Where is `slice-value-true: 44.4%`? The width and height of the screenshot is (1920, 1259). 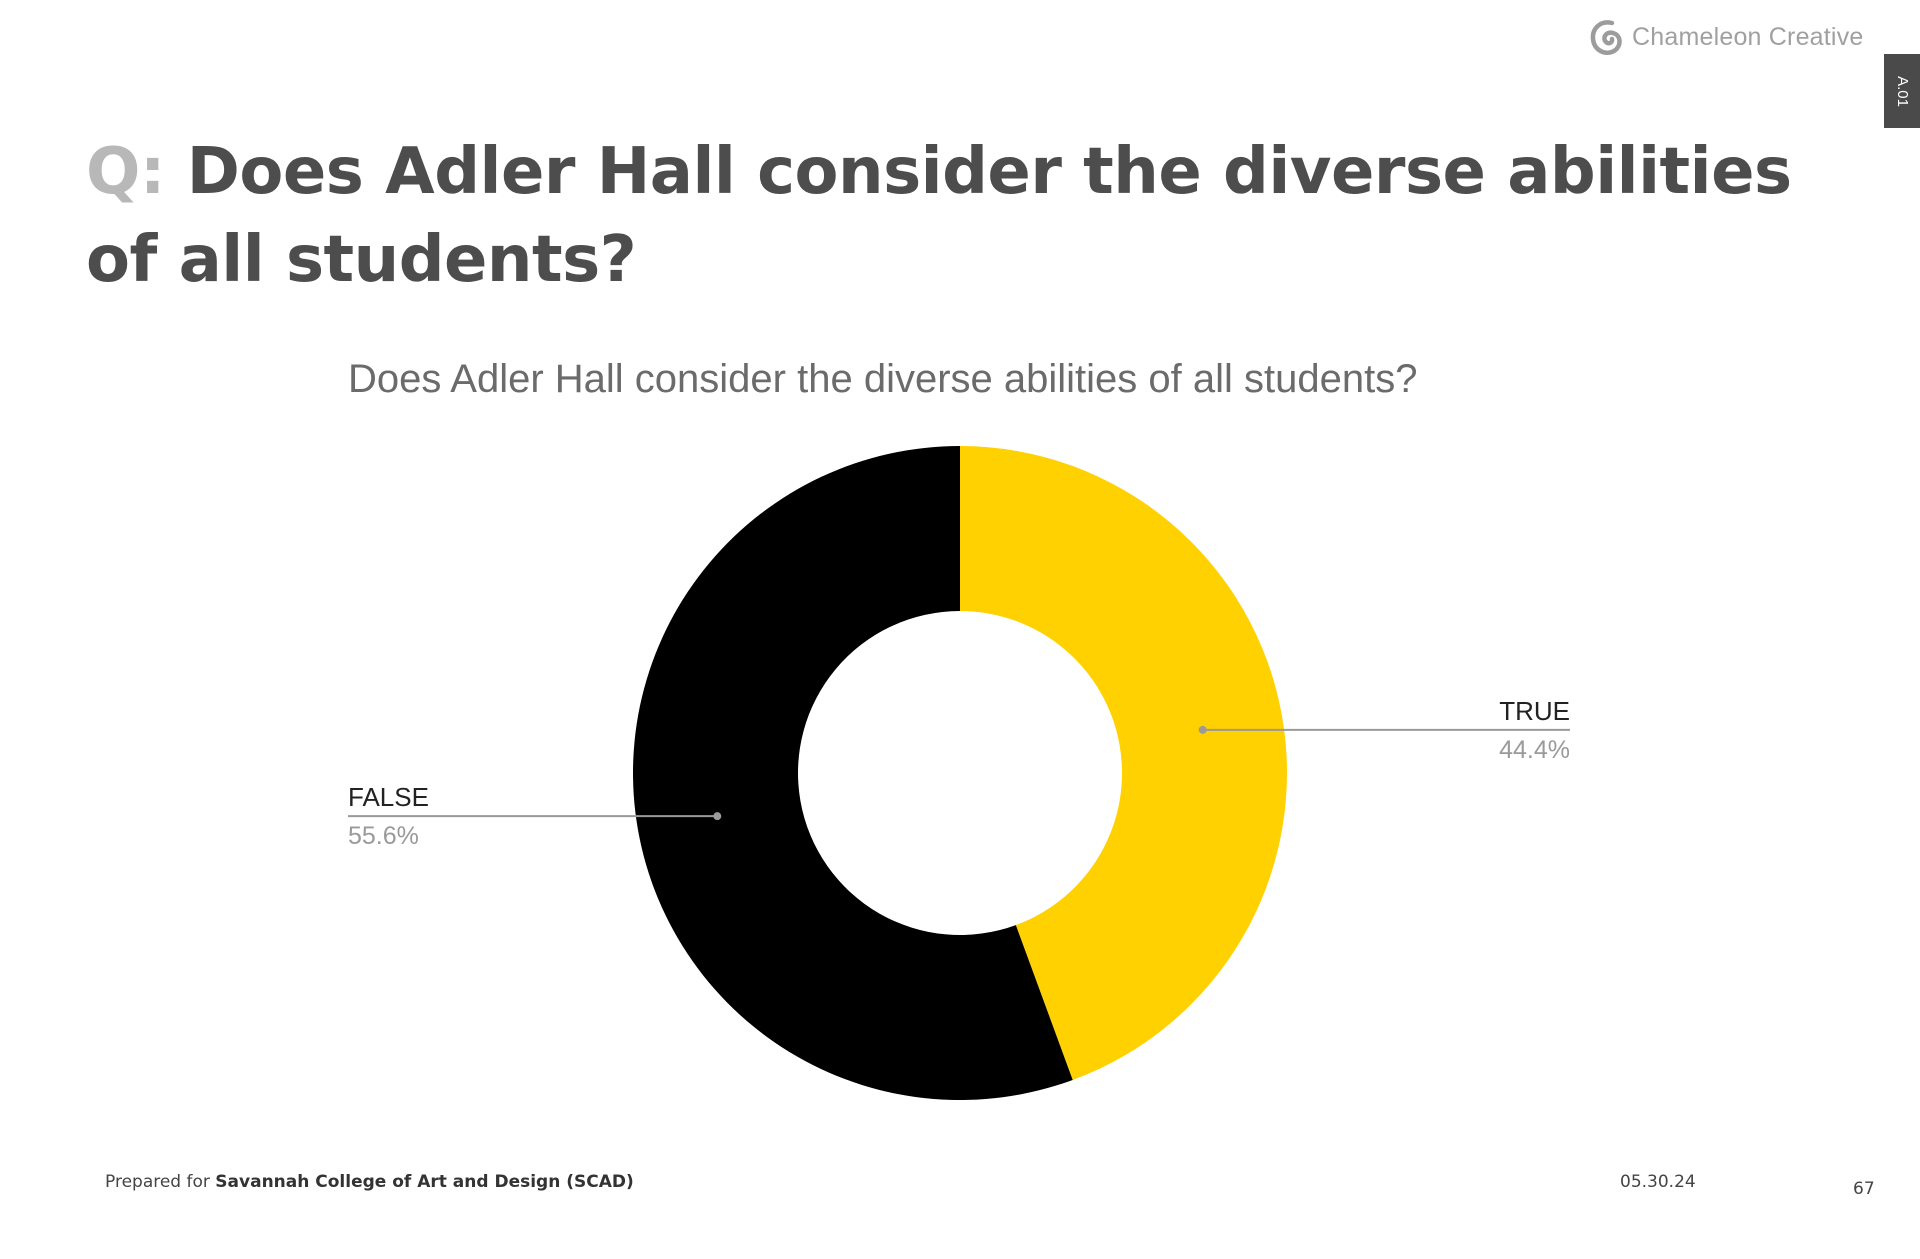
slice-value-true: 44.4% is located at coordinates (1534, 750).